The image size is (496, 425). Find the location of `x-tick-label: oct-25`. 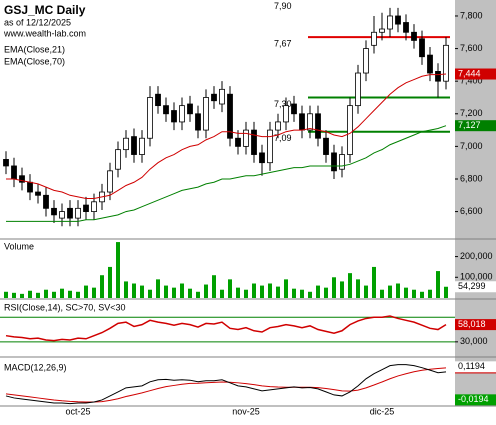

x-tick-label: oct-25 is located at coordinates (77, 411).